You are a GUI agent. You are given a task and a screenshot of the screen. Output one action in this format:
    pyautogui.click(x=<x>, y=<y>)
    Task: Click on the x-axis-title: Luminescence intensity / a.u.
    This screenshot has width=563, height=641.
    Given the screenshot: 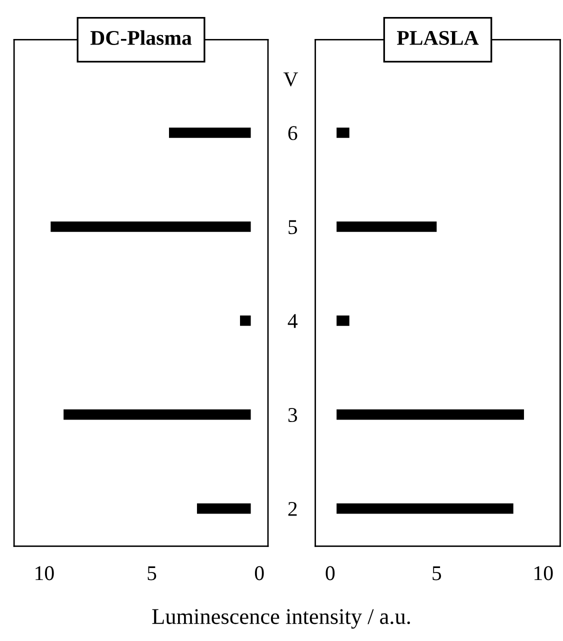 What is the action you would take?
    pyautogui.click(x=281, y=619)
    